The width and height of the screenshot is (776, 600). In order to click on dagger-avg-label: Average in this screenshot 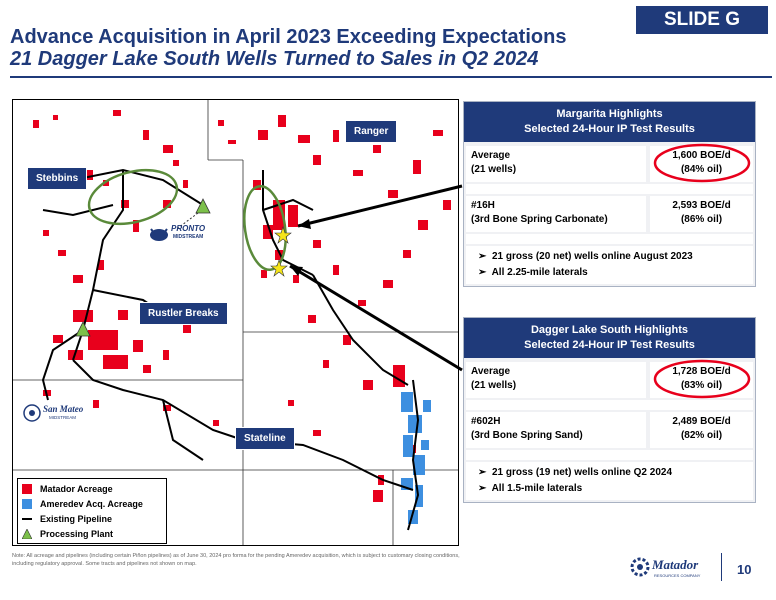, I will do `click(491, 371)`.